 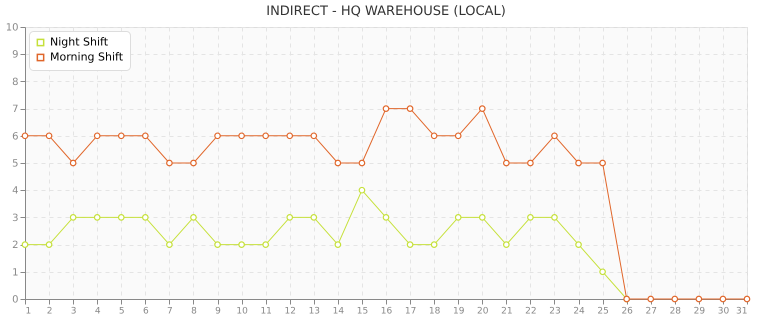 What do you see at coordinates (434, 311) in the screenshot?
I see `x-tick-label: 18` at bounding box center [434, 311].